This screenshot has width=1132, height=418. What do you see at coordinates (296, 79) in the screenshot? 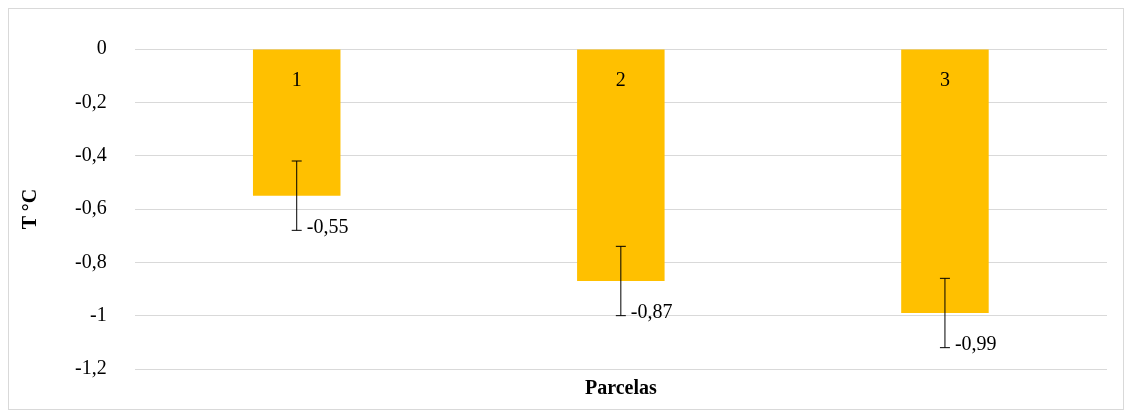
I see `x-tick-label: 1` at bounding box center [296, 79].